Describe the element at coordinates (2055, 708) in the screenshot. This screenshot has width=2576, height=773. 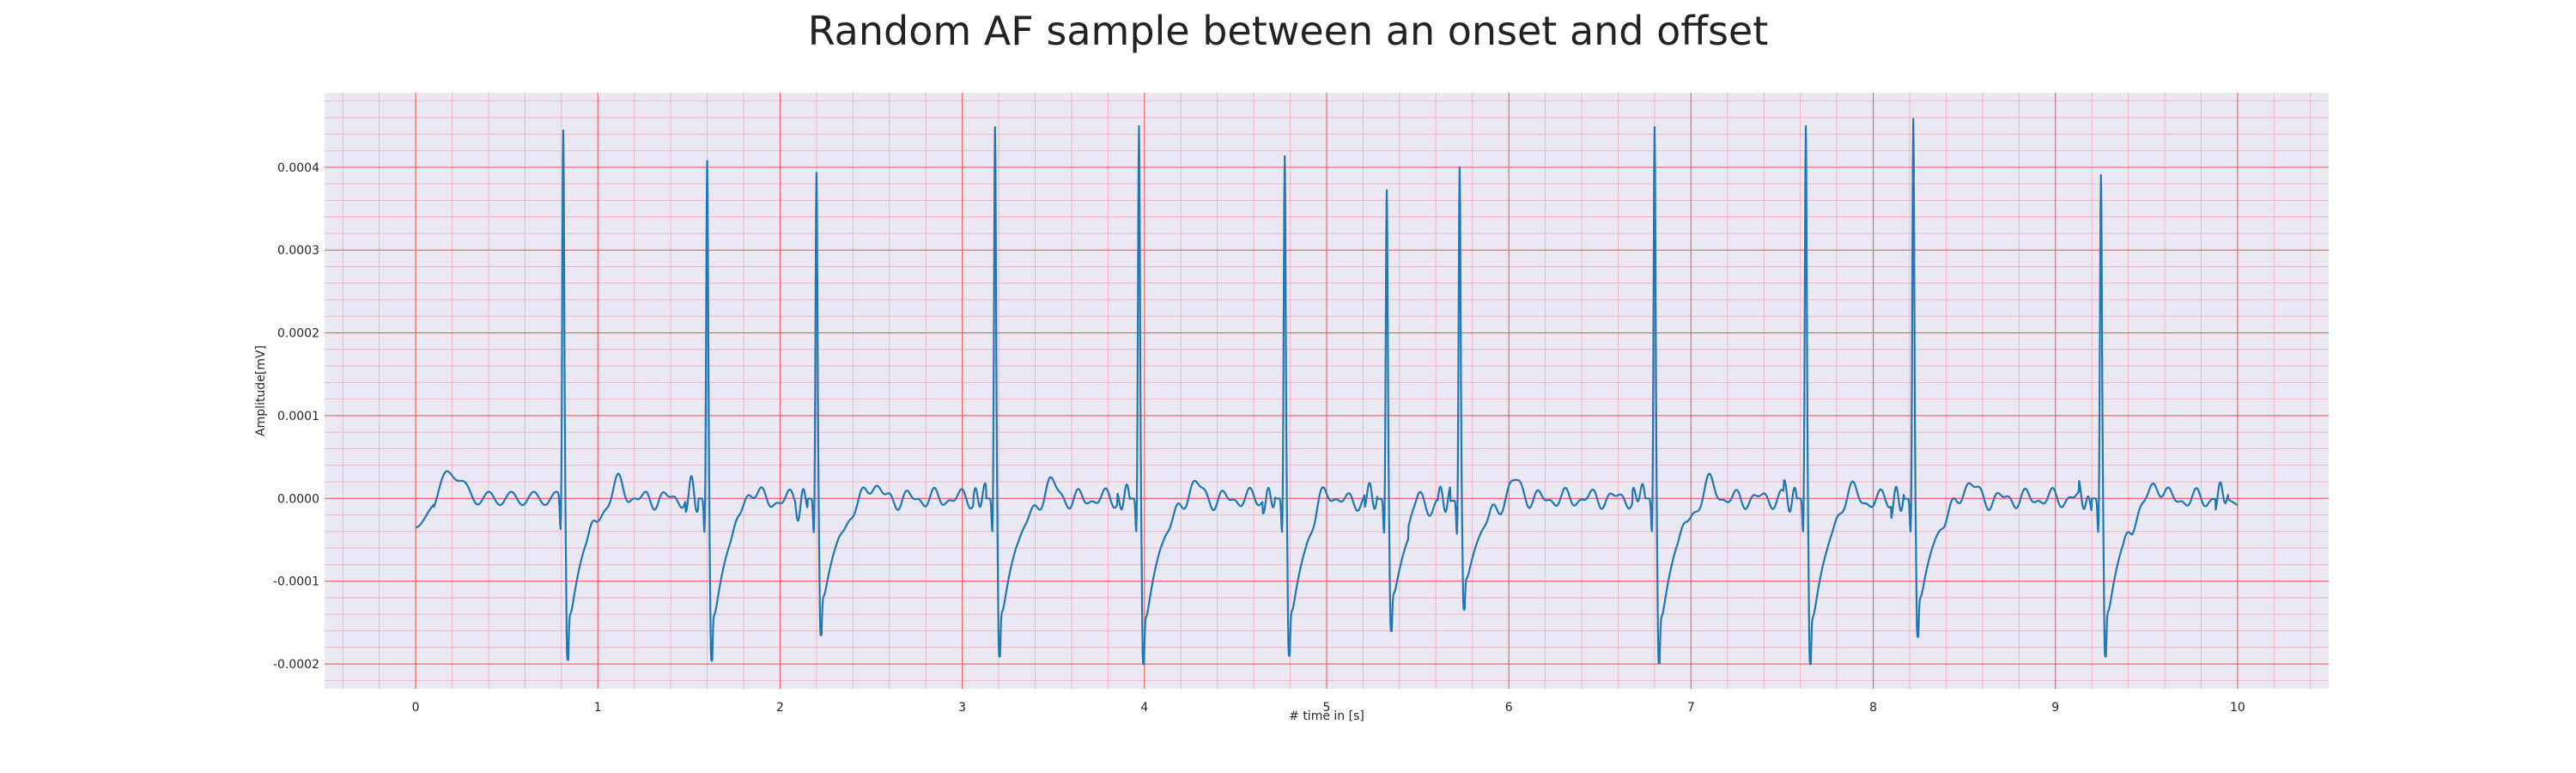
I see `x-tick-label: 9` at that location.